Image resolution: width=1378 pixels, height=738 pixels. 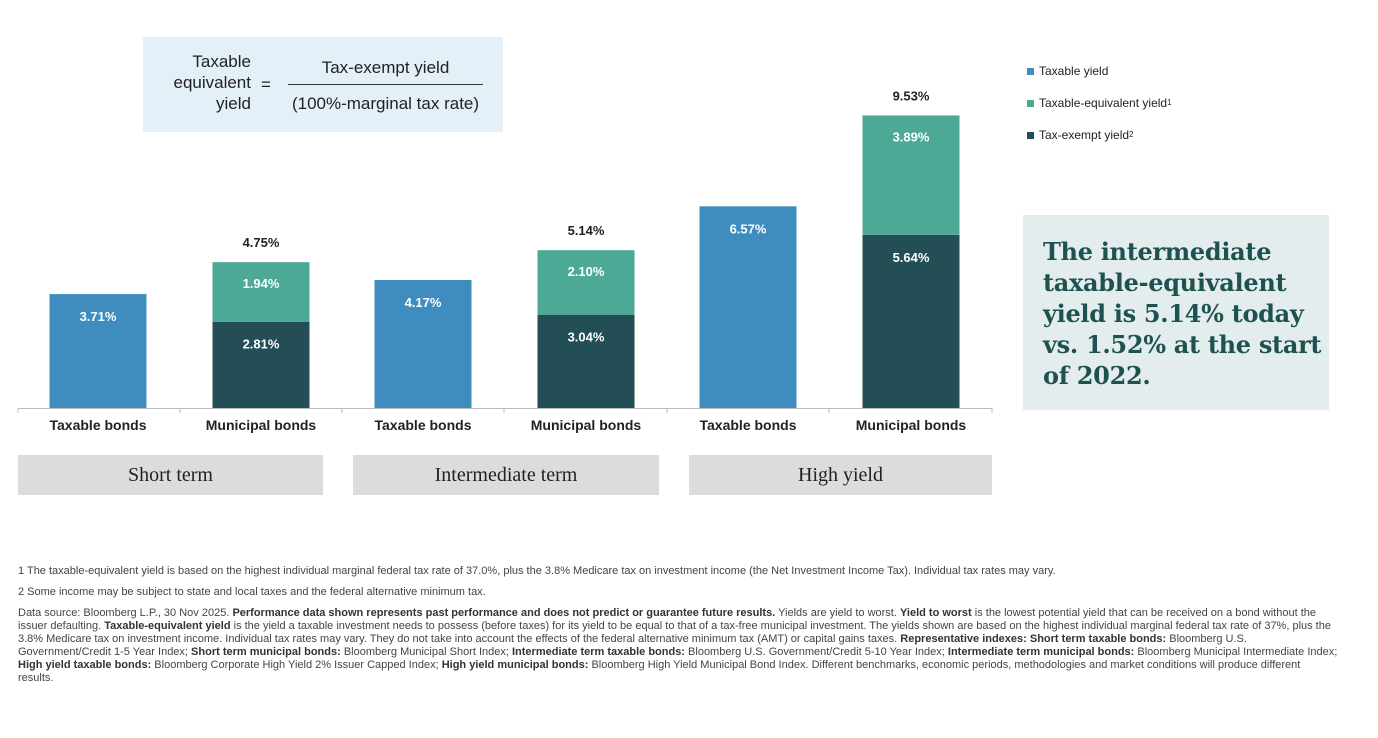 What do you see at coordinates (935, 613) in the screenshot?
I see `source-note-bold: Yield to worst` at bounding box center [935, 613].